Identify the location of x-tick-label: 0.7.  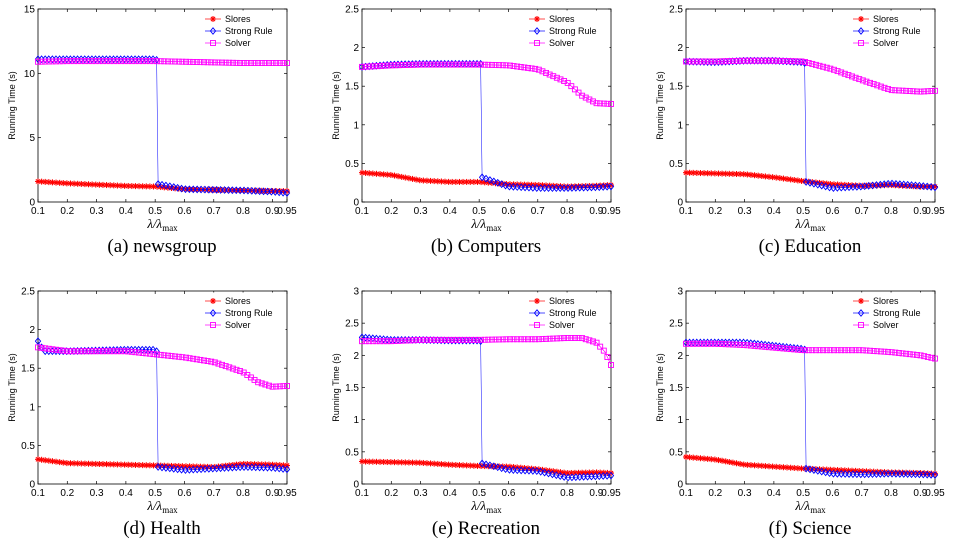
(862, 493).